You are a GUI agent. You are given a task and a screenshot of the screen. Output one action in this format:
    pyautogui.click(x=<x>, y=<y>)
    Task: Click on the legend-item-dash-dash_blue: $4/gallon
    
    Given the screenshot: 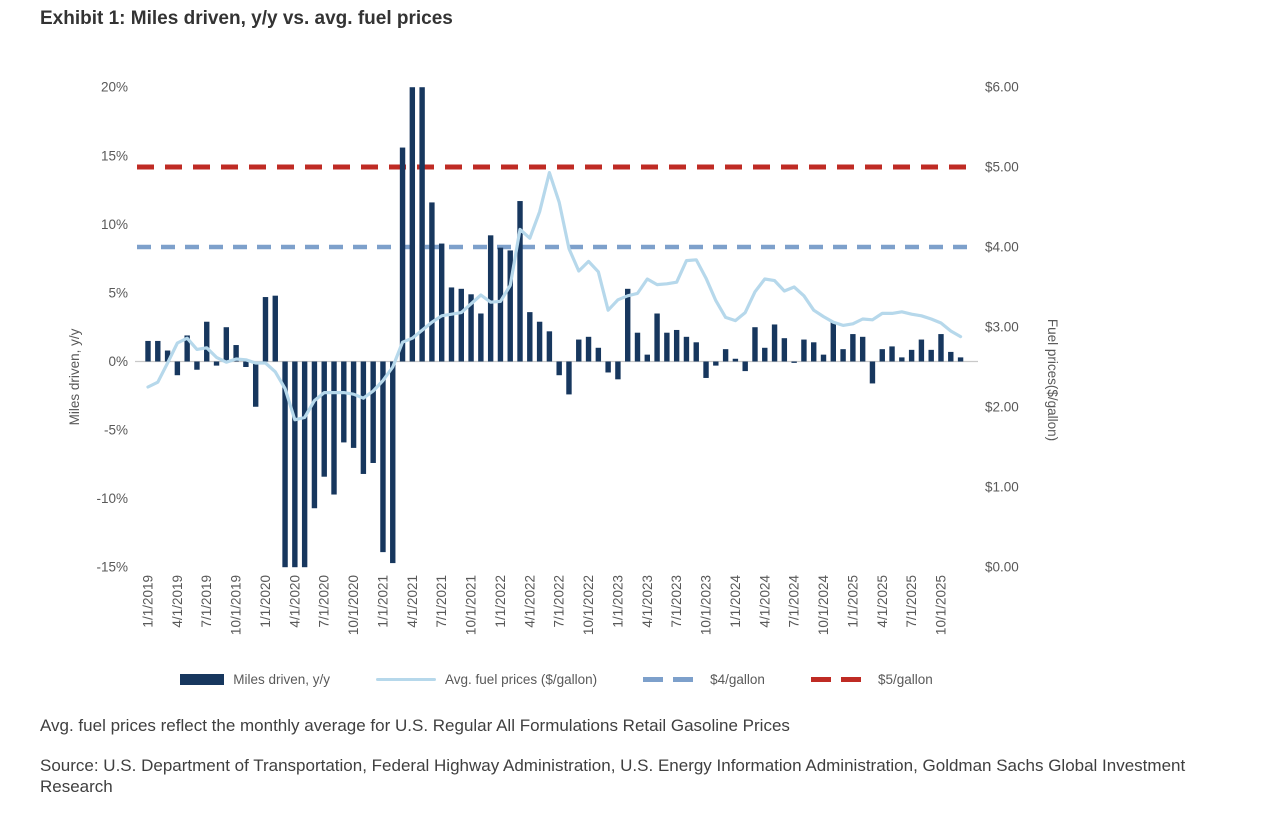 What is the action you would take?
    pyautogui.click(x=704, y=679)
    